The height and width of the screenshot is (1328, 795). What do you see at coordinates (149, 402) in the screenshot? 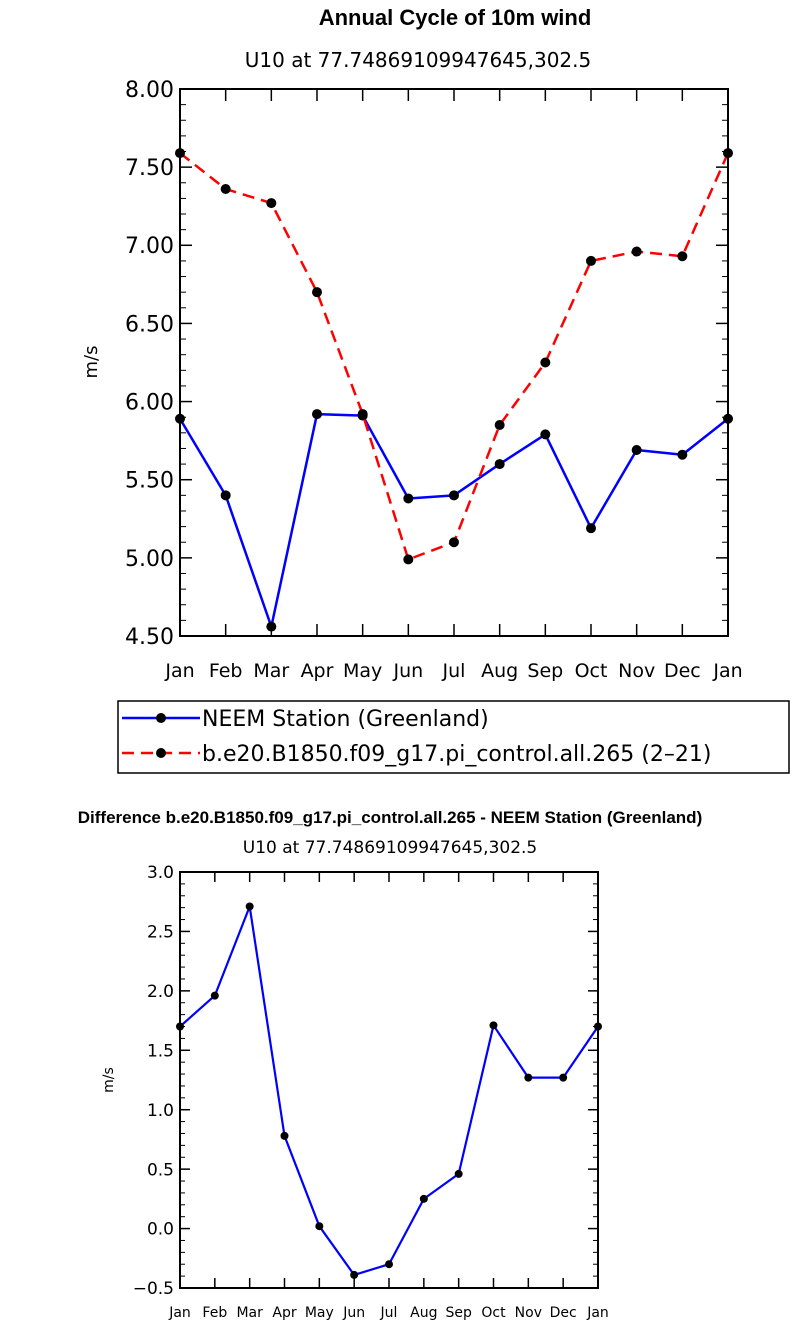
I see `y-tick-label: 6.00` at bounding box center [149, 402].